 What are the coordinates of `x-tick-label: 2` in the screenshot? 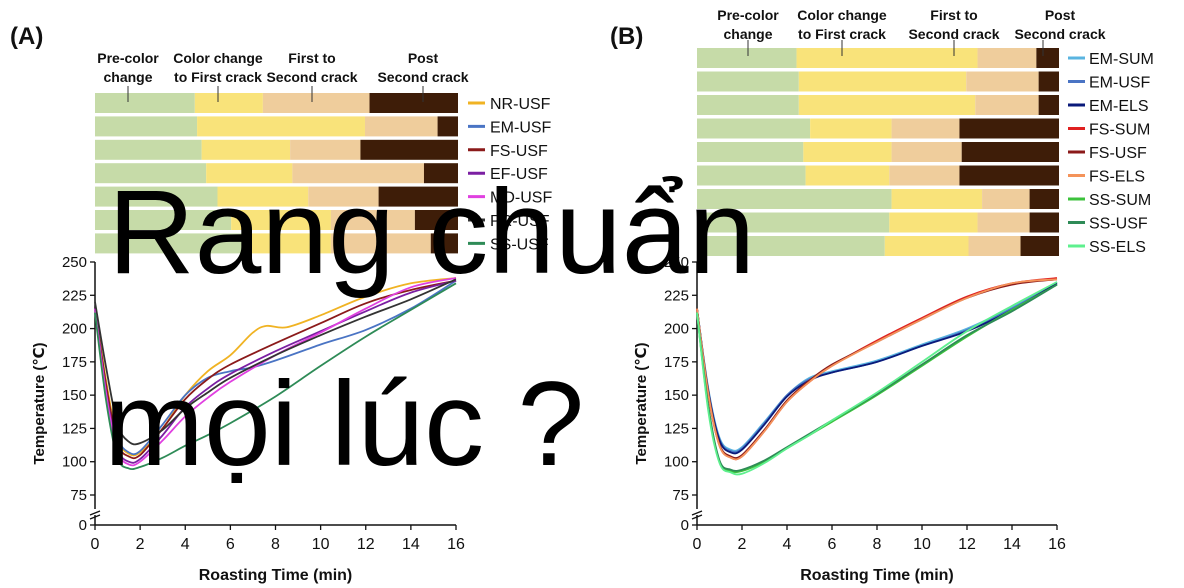 It's located at (140, 544).